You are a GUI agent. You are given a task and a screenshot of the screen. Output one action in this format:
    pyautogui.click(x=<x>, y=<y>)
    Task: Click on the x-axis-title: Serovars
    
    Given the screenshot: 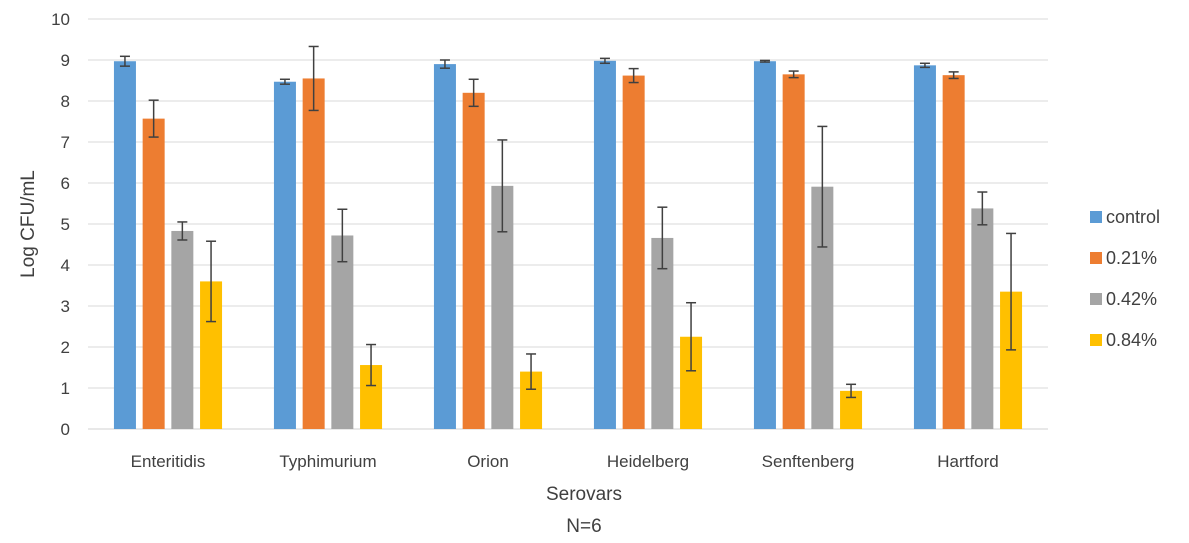 What is the action you would take?
    pyautogui.click(x=584, y=494)
    